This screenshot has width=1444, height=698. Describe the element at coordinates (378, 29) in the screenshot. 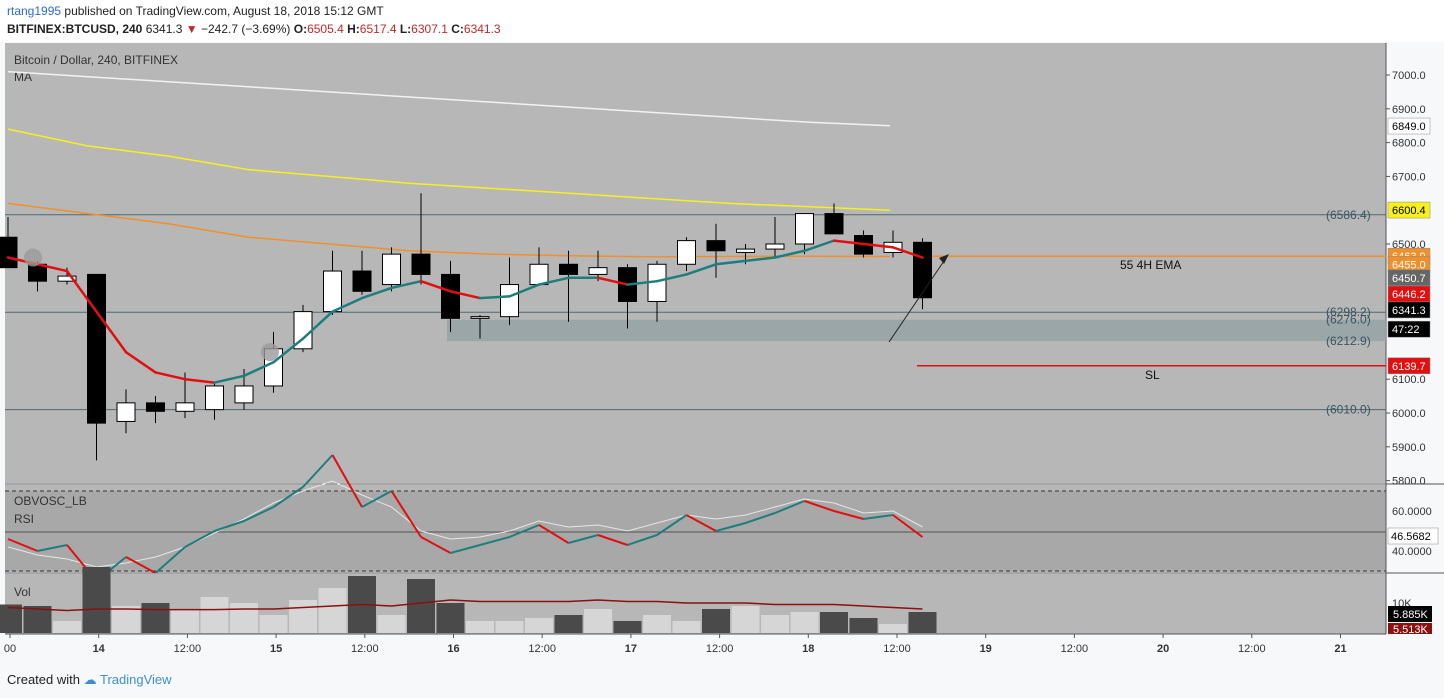

I see `high-value: 6517.4` at that location.